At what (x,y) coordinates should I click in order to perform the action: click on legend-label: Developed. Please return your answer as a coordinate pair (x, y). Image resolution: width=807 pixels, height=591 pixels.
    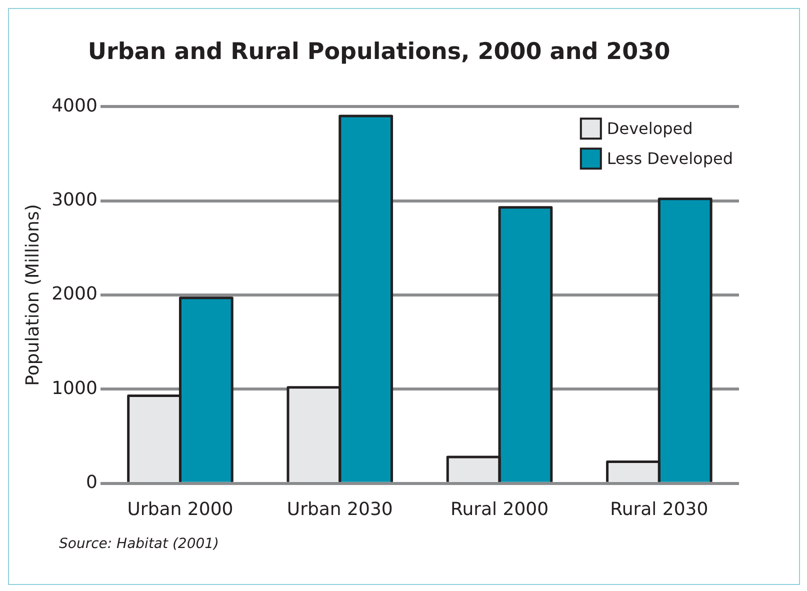
    Looking at the image, I should click on (649, 128).